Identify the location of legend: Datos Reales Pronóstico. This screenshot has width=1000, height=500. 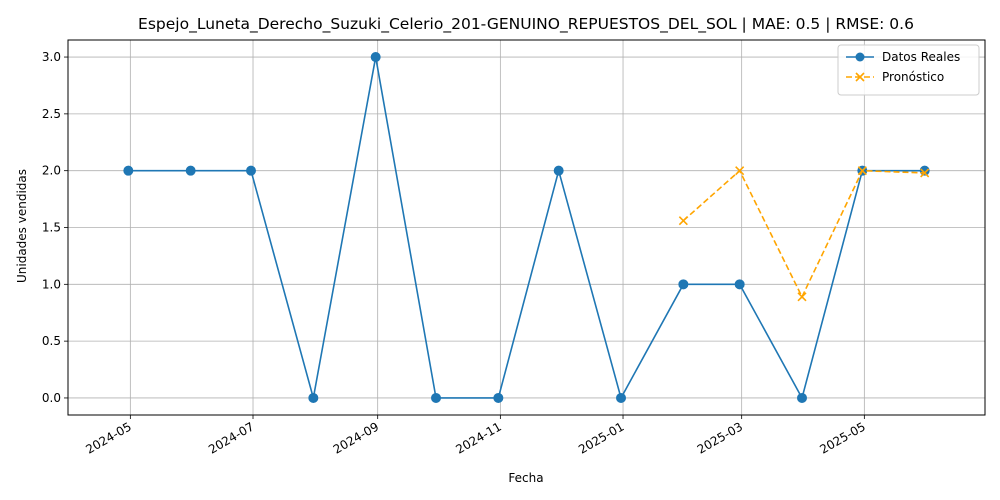
(908, 70).